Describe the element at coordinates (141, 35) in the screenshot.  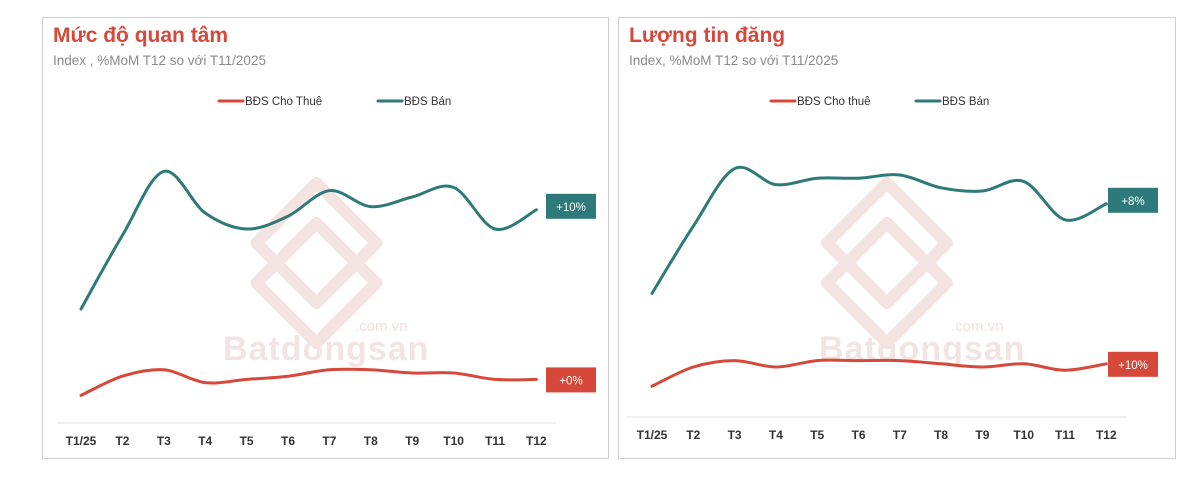
I see `chart-title: Mức độ quan tâm` at that location.